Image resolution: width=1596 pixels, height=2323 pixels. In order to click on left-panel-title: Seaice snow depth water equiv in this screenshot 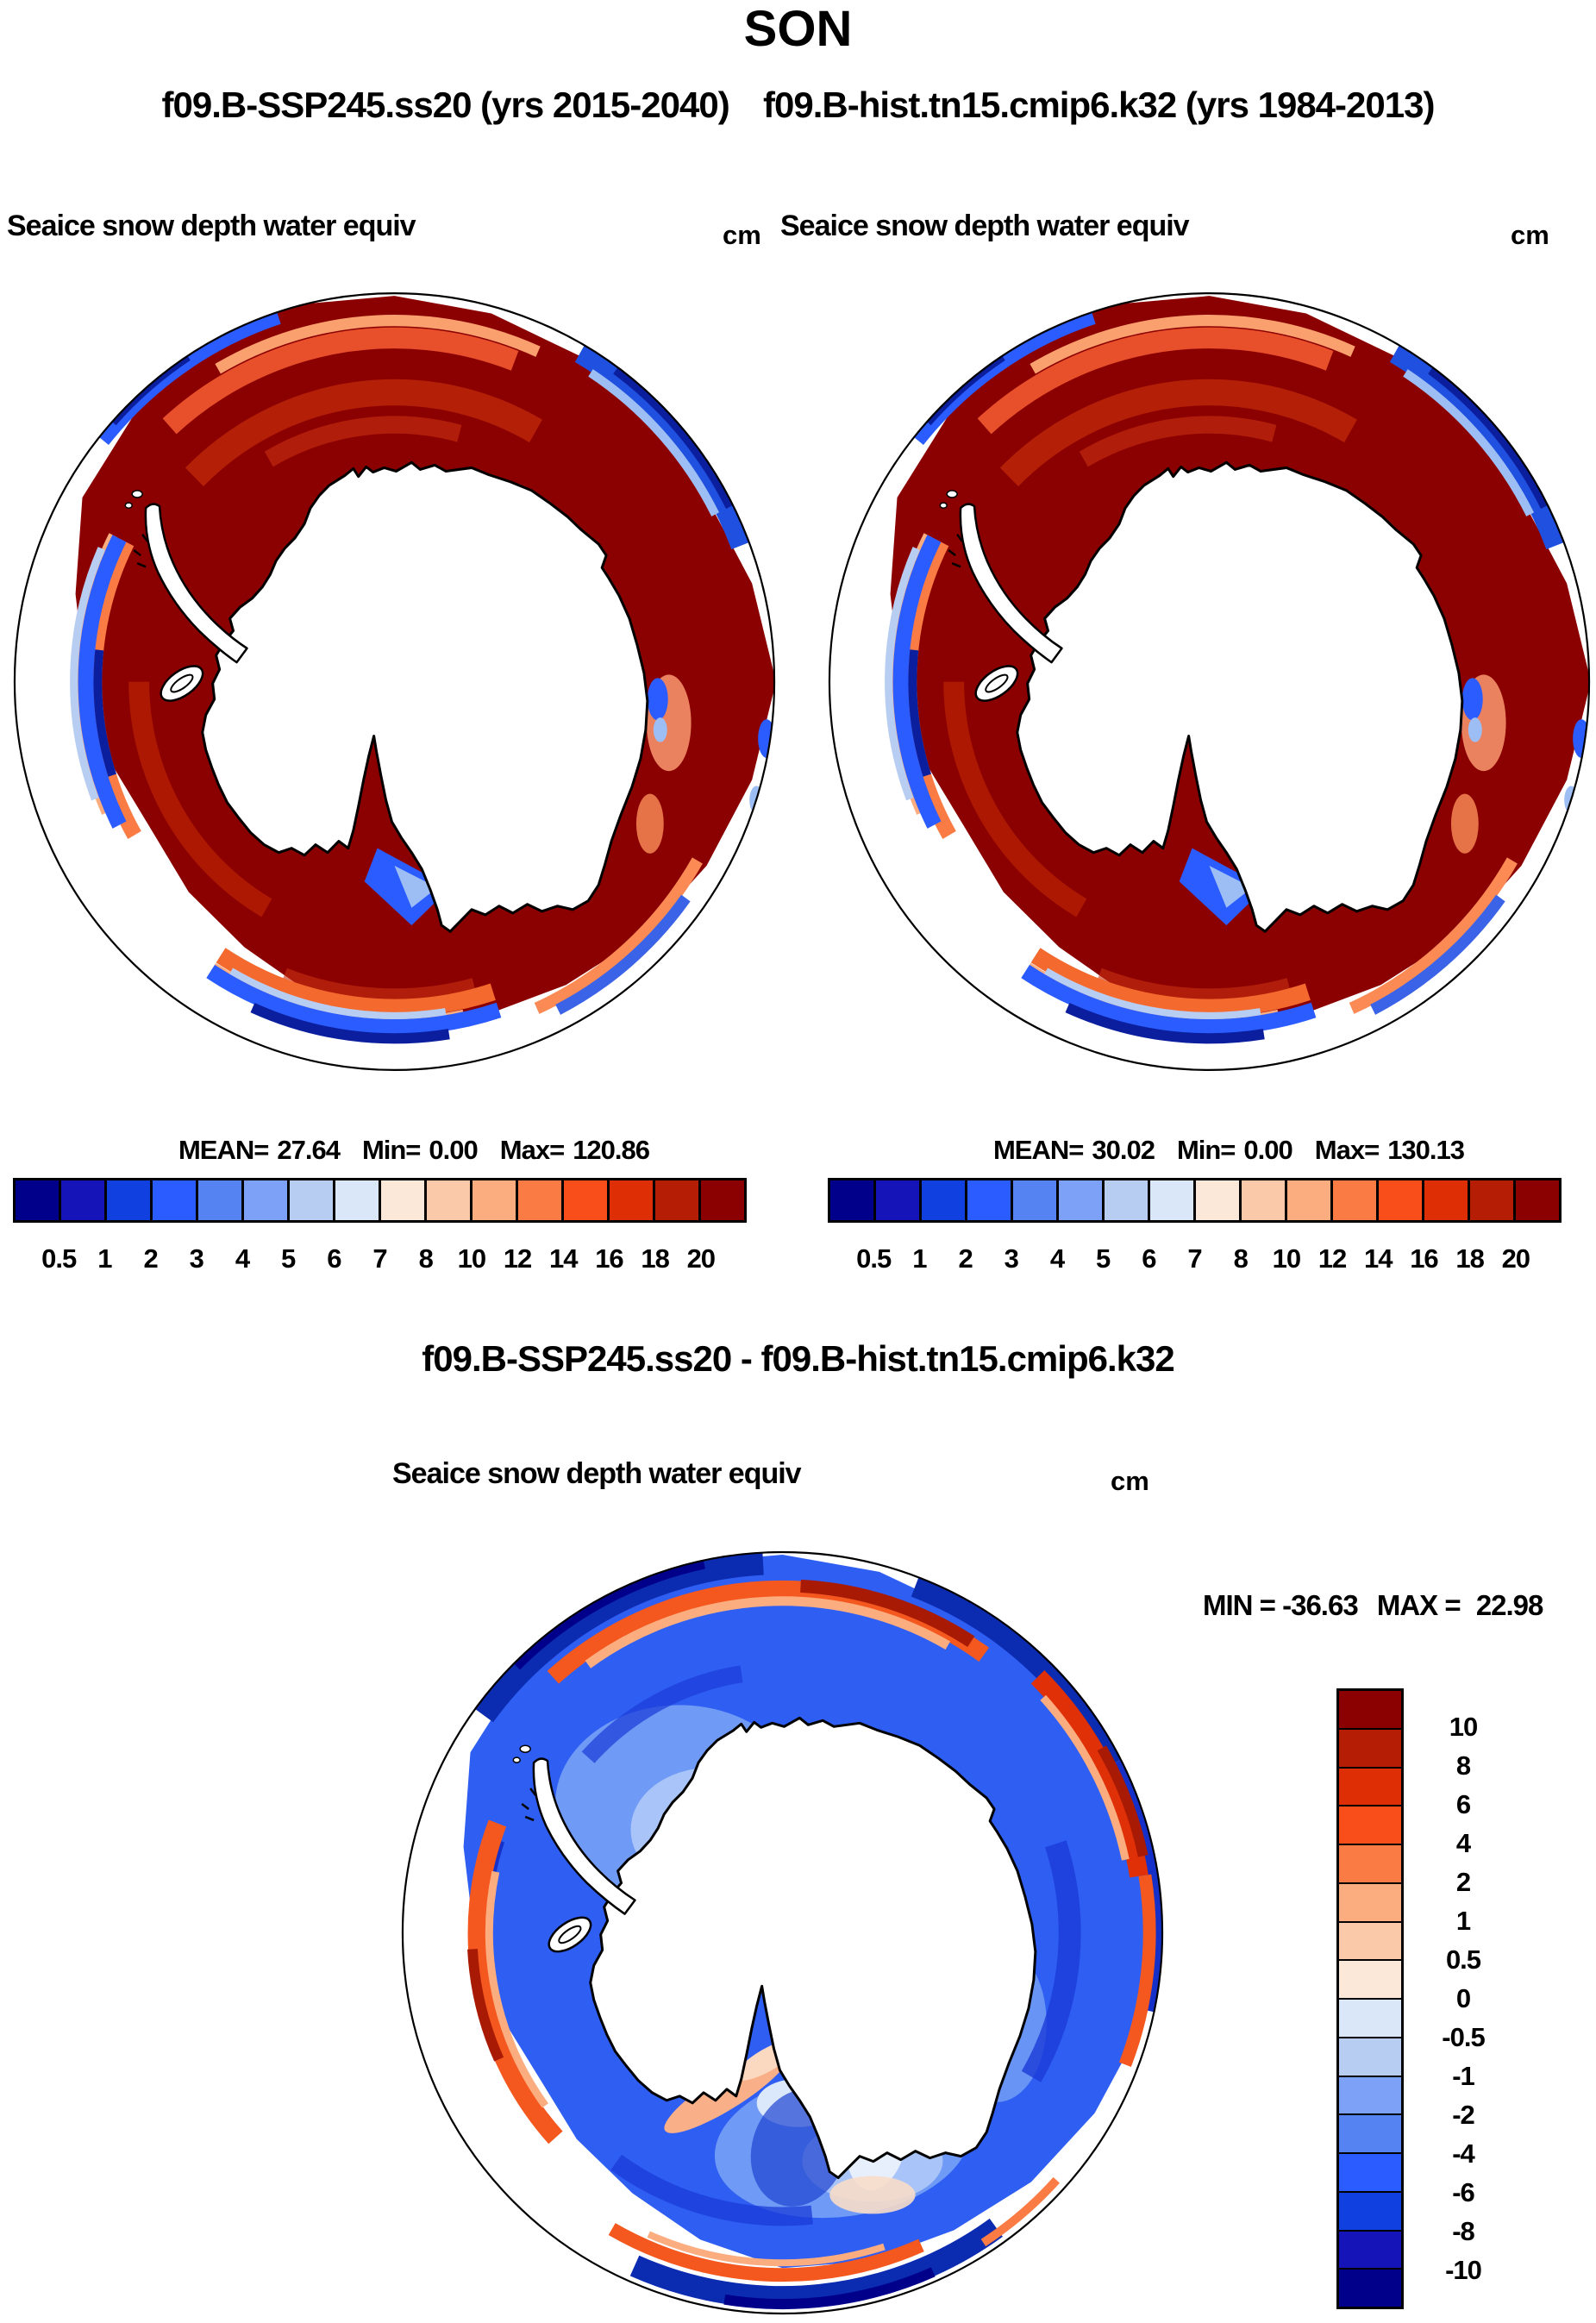, I will do `click(211, 226)`.